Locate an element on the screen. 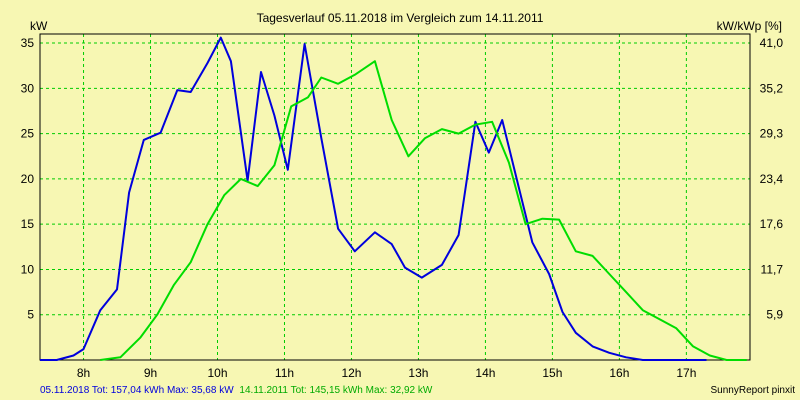 The height and width of the screenshot is (400, 800). y-tick-left-label: 25 is located at coordinates (28, 134).